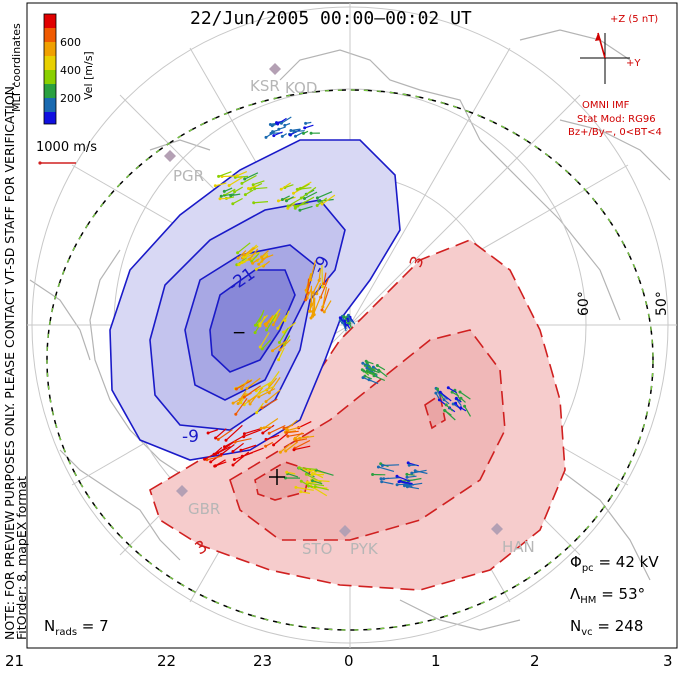 The height and width of the screenshot is (674, 680). What do you see at coordinates (70, 70) in the screenshot?
I see `color-bar-tick-400: 400` at bounding box center [70, 70].